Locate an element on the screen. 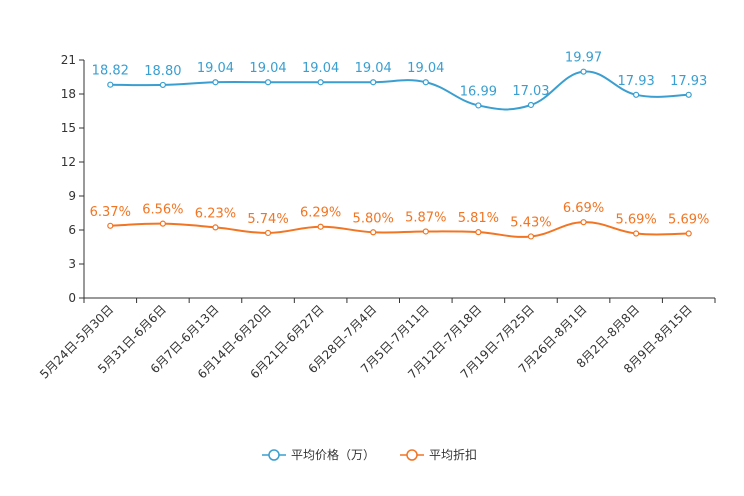  data-label: 6.23% is located at coordinates (215, 213).